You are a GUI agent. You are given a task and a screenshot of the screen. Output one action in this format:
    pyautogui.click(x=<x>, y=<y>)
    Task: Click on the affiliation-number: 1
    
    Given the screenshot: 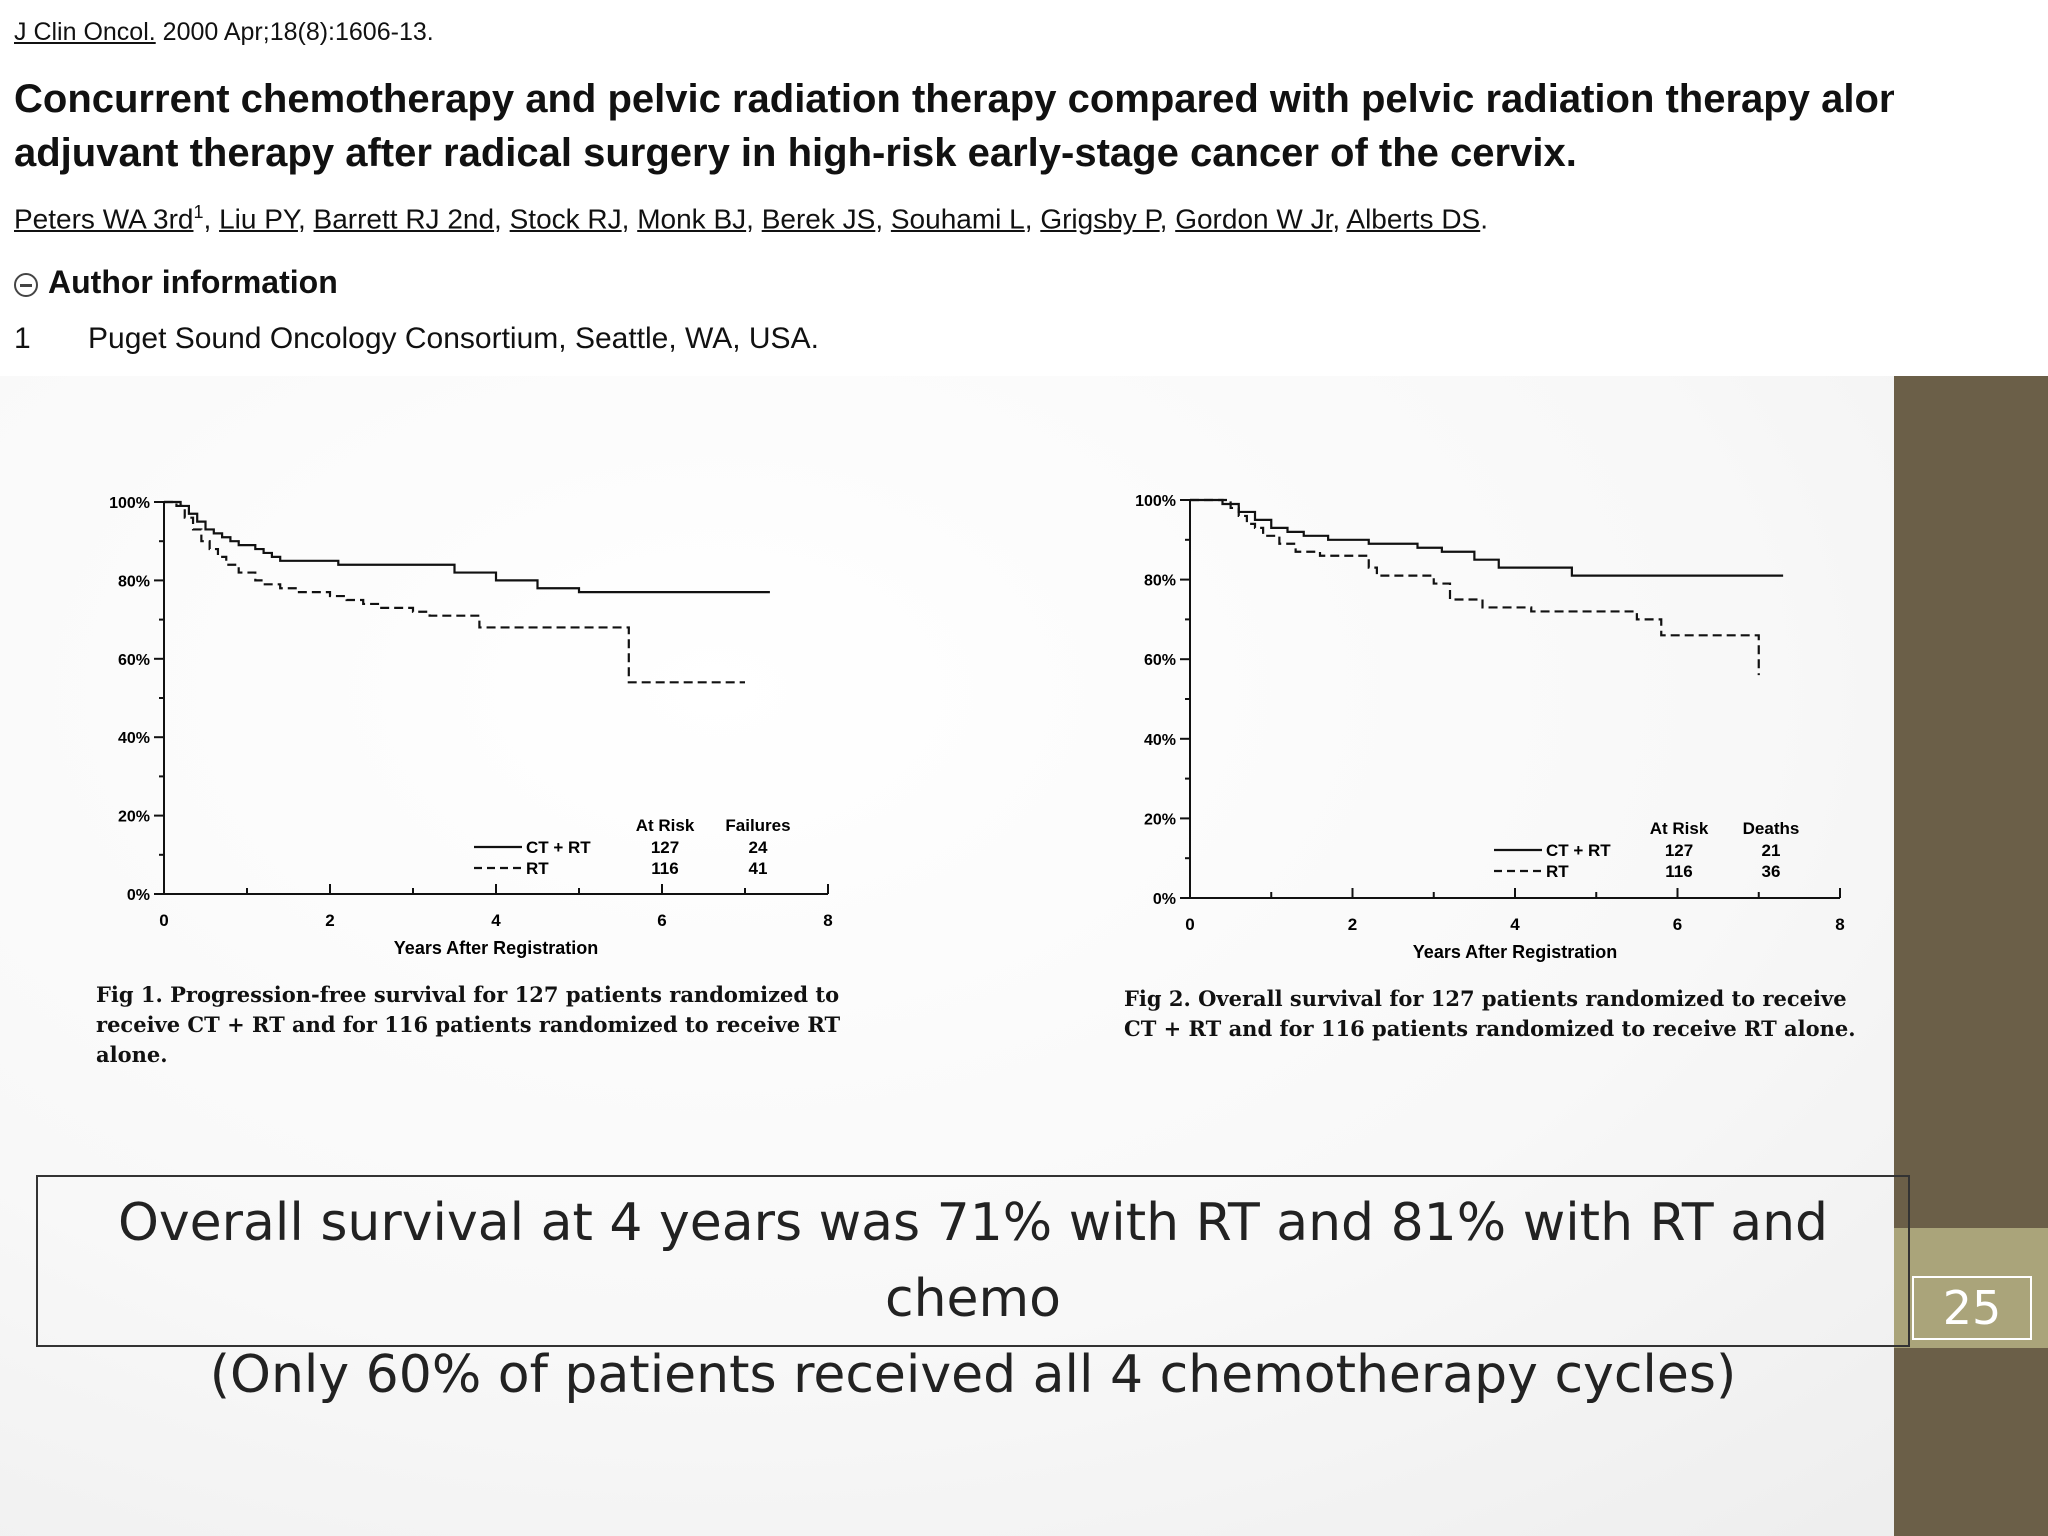 What is the action you would take?
    pyautogui.click(x=22, y=338)
    